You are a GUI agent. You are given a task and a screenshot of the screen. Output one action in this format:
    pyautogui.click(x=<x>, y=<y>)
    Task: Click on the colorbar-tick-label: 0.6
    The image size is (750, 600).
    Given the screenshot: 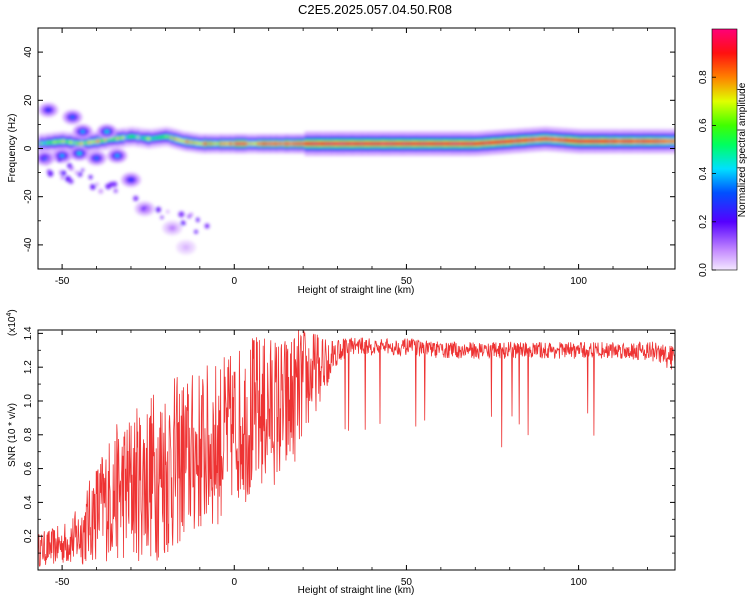 What is the action you would take?
    pyautogui.click(x=703, y=125)
    